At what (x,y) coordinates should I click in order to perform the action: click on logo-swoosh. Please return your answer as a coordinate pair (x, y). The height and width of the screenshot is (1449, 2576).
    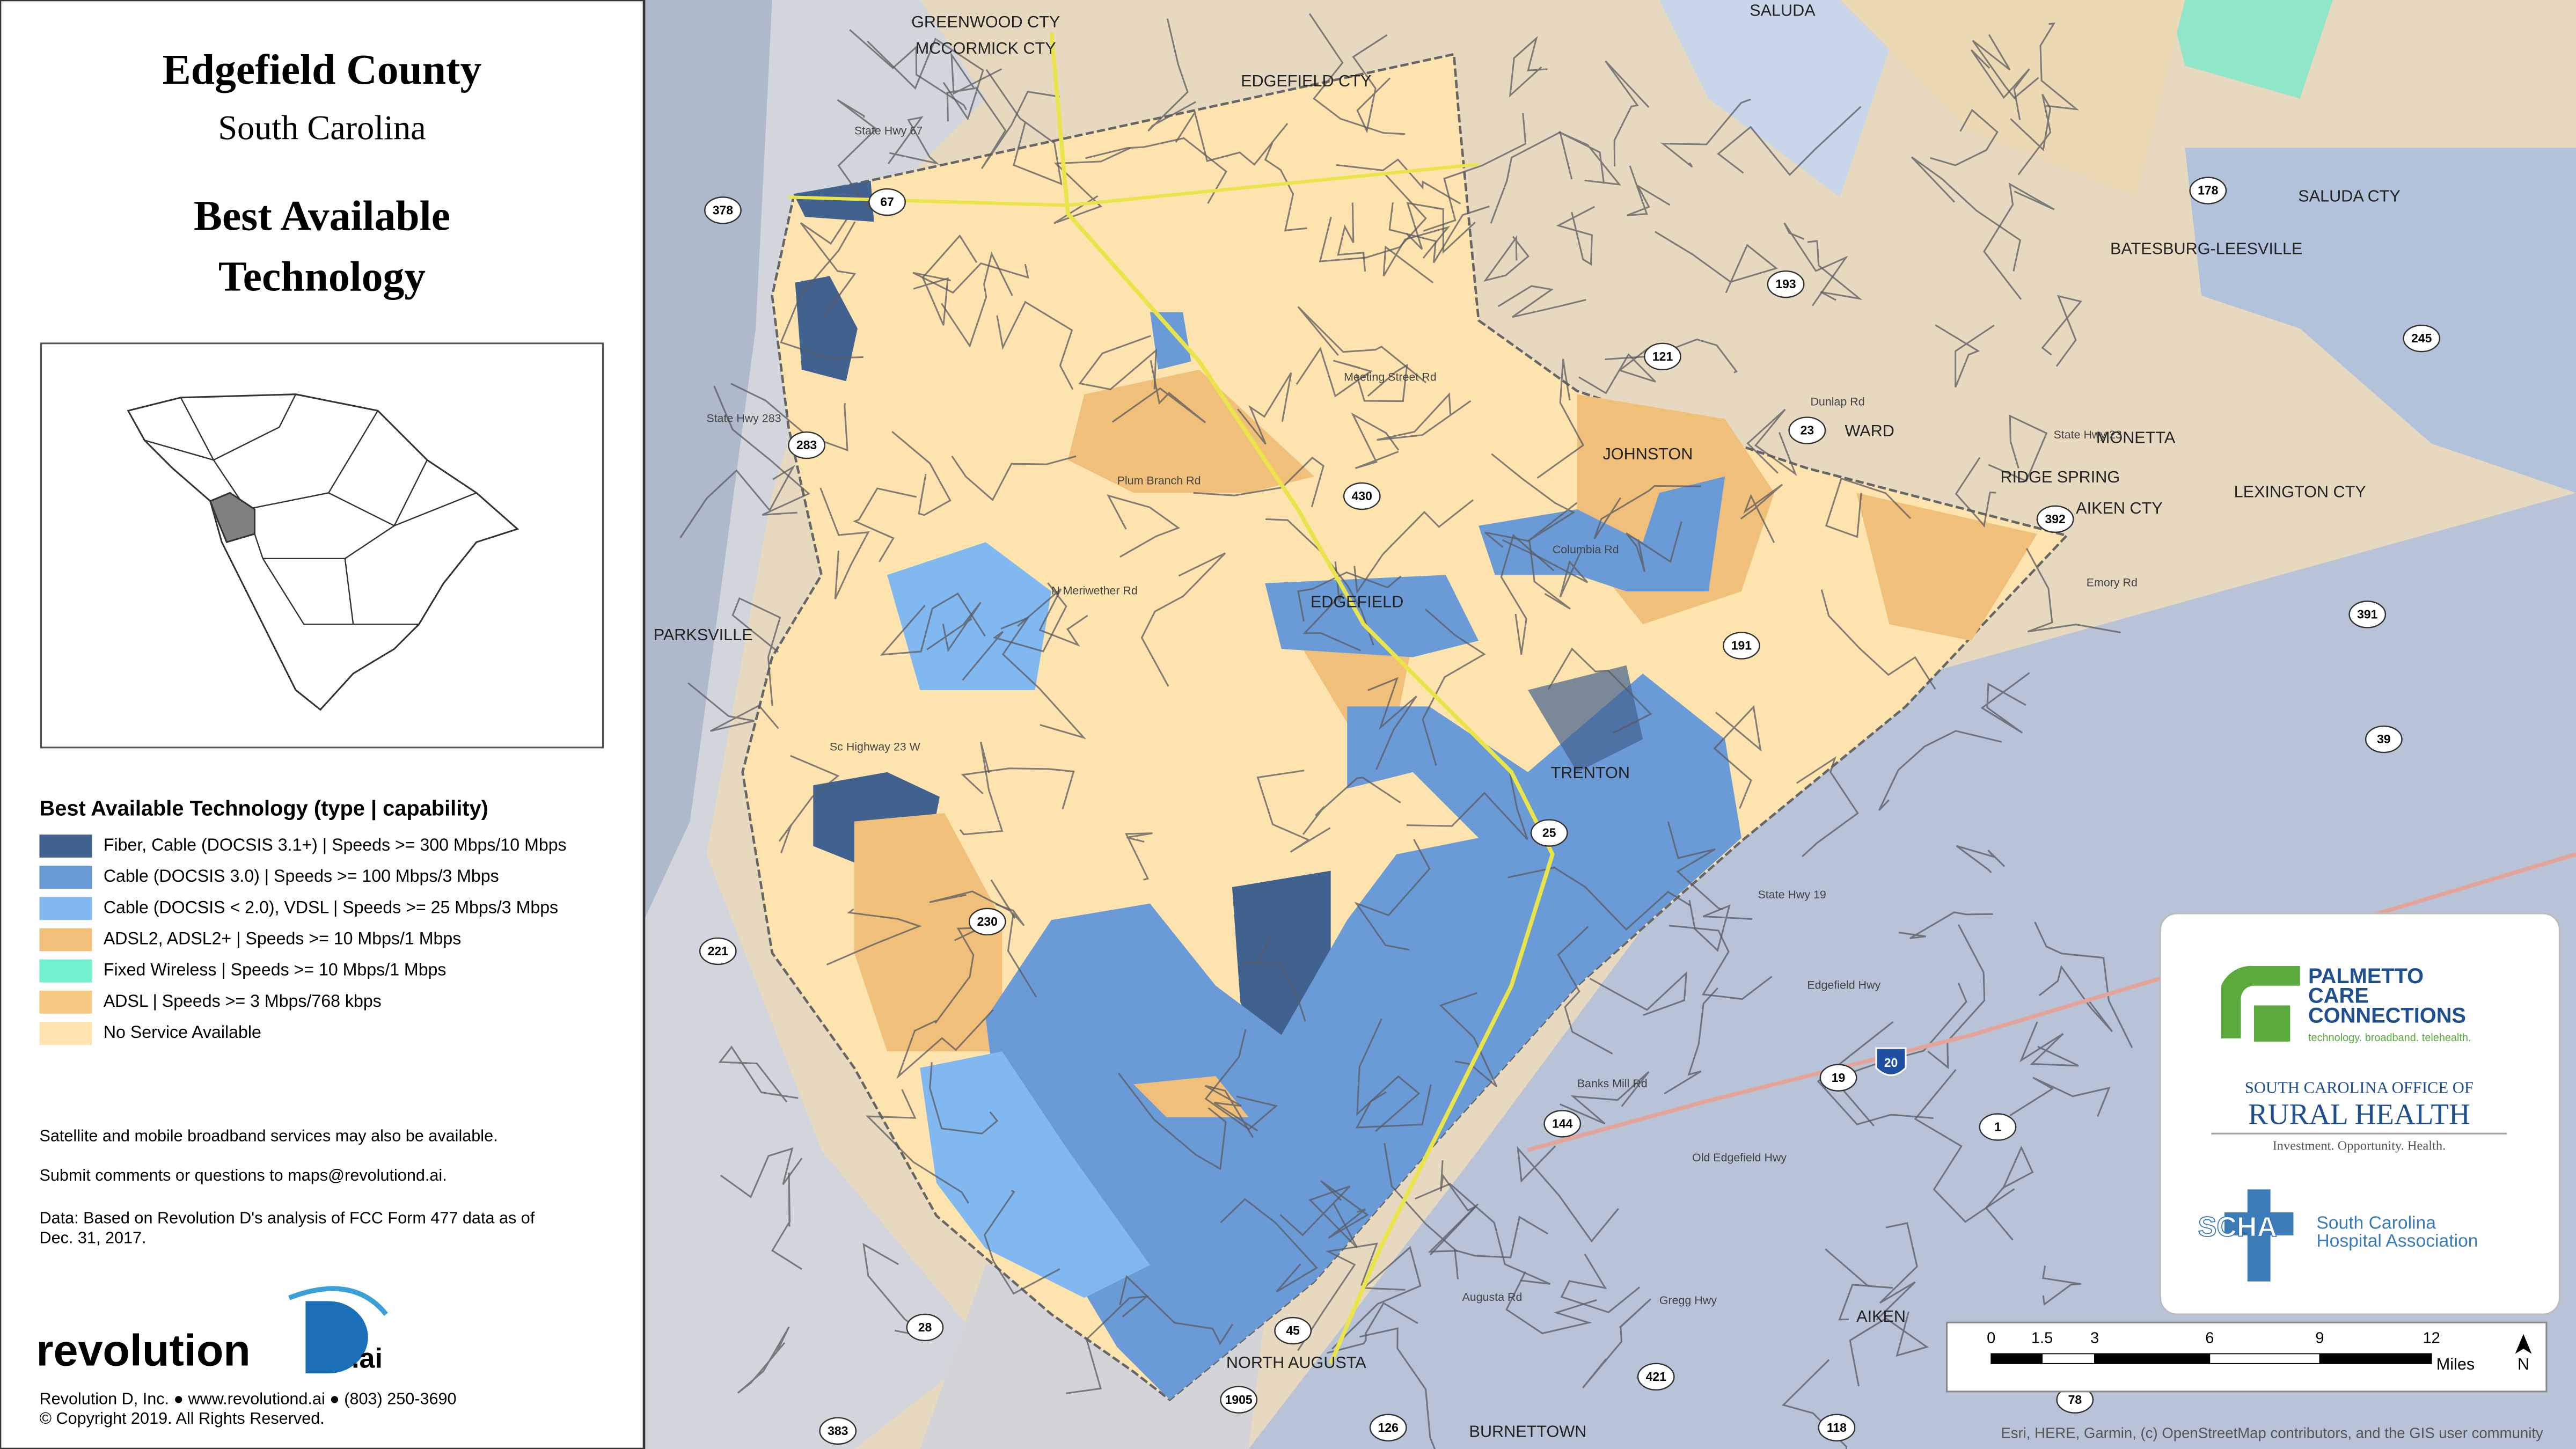
    Looking at the image, I should click on (338, 1301).